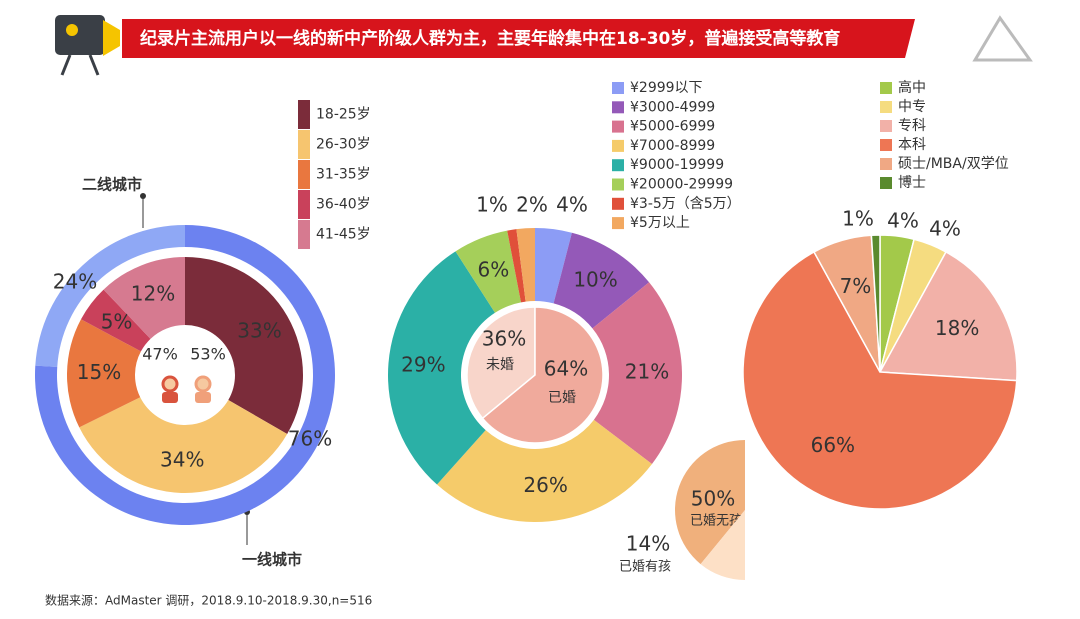  I want to click on value-label: 47%, so click(160, 354).